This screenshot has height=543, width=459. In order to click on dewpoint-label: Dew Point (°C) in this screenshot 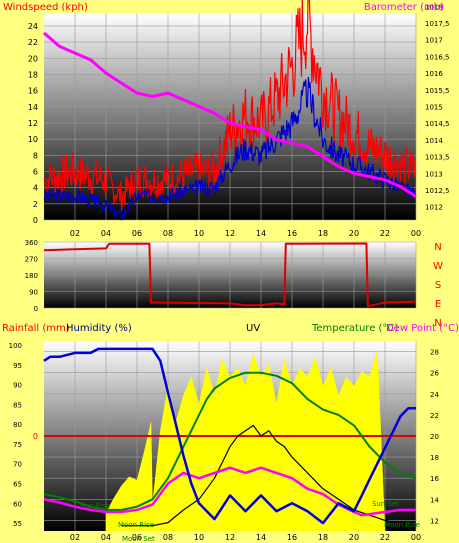, I will do `click(422, 328)`.